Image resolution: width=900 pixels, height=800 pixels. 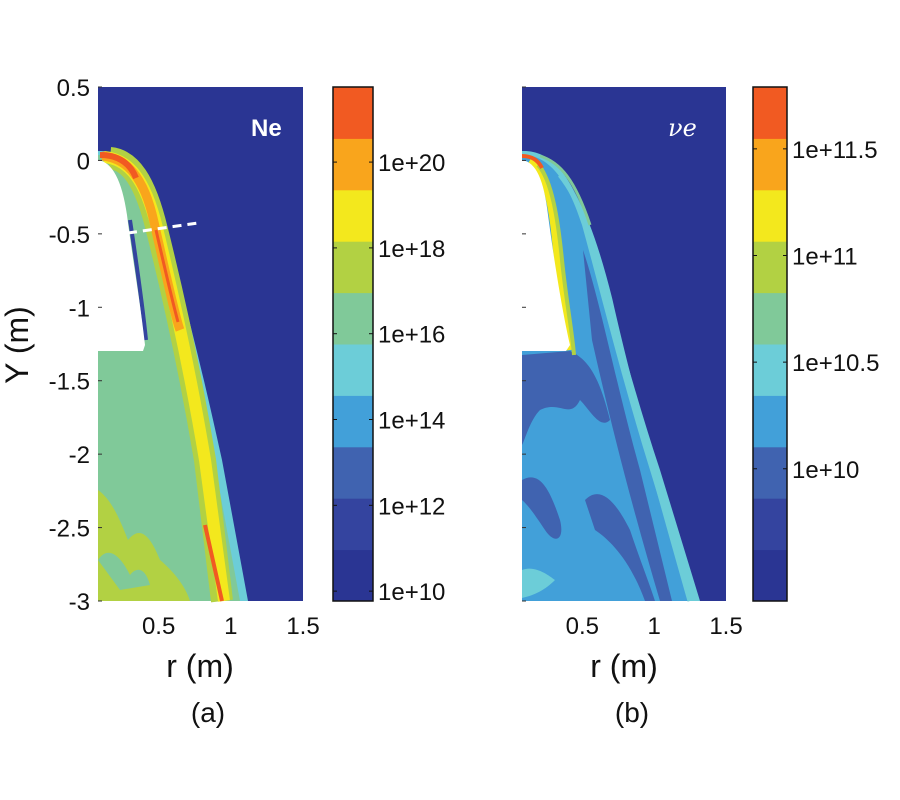 What do you see at coordinates (582, 626) in the screenshot?
I see `x-tick-label-b: 0.5` at bounding box center [582, 626].